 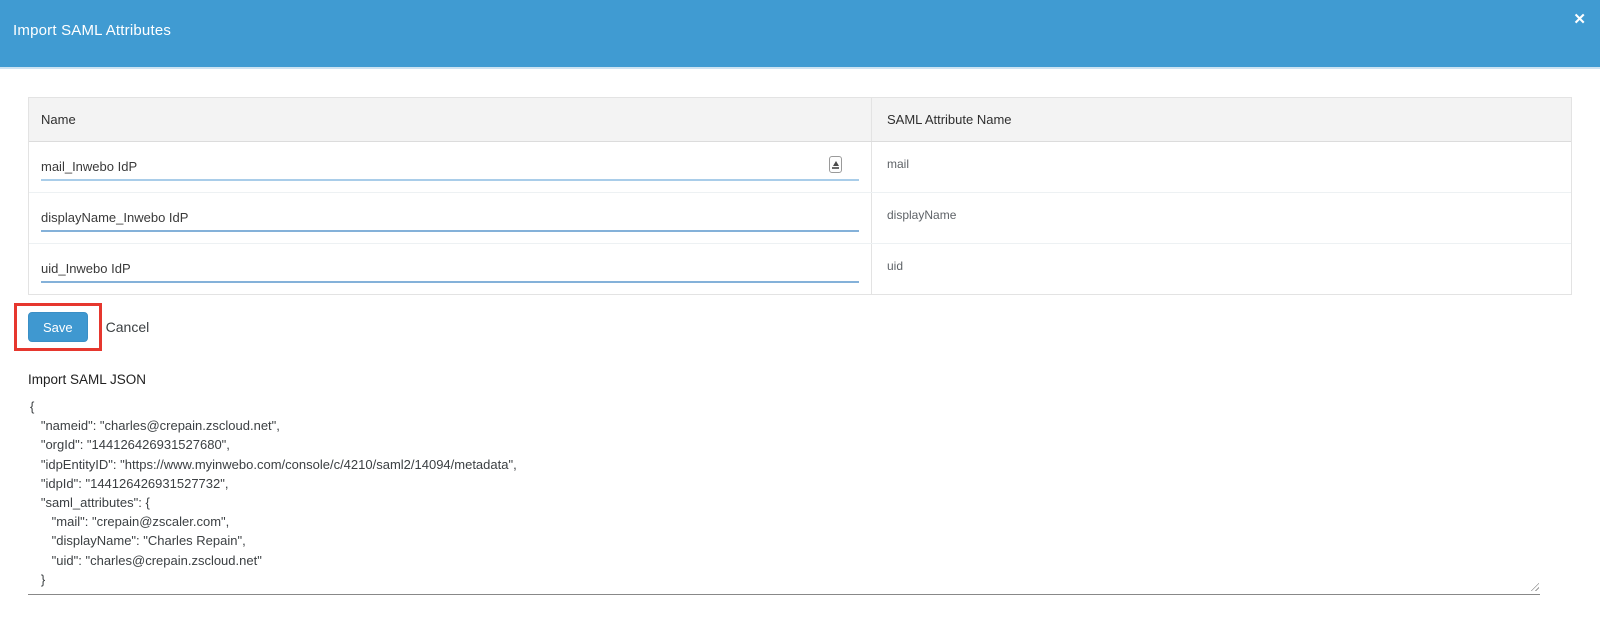 What do you see at coordinates (127, 327) in the screenshot?
I see `cancel-button: Cancel` at bounding box center [127, 327].